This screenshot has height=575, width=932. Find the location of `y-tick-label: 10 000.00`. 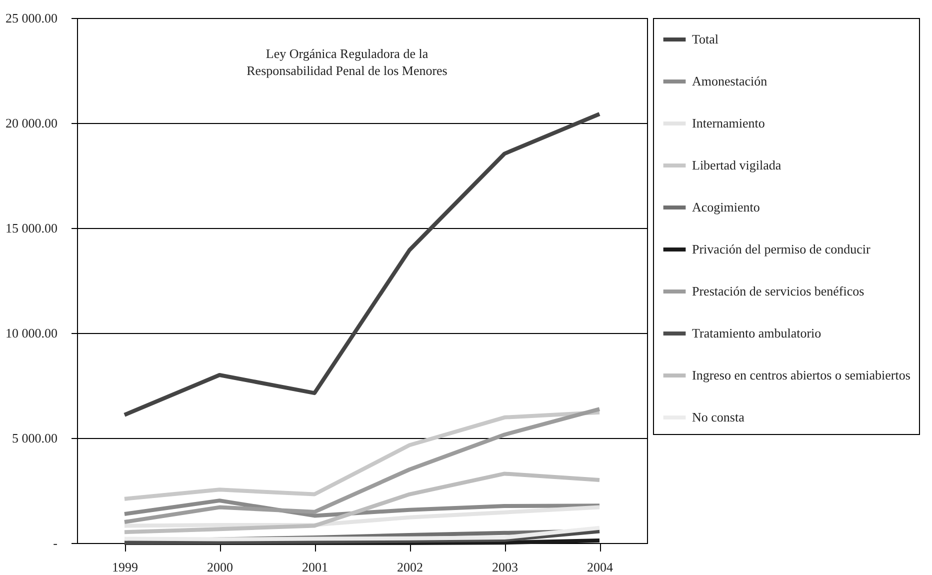

y-tick-label: 10 000.00 is located at coordinates (32, 333).